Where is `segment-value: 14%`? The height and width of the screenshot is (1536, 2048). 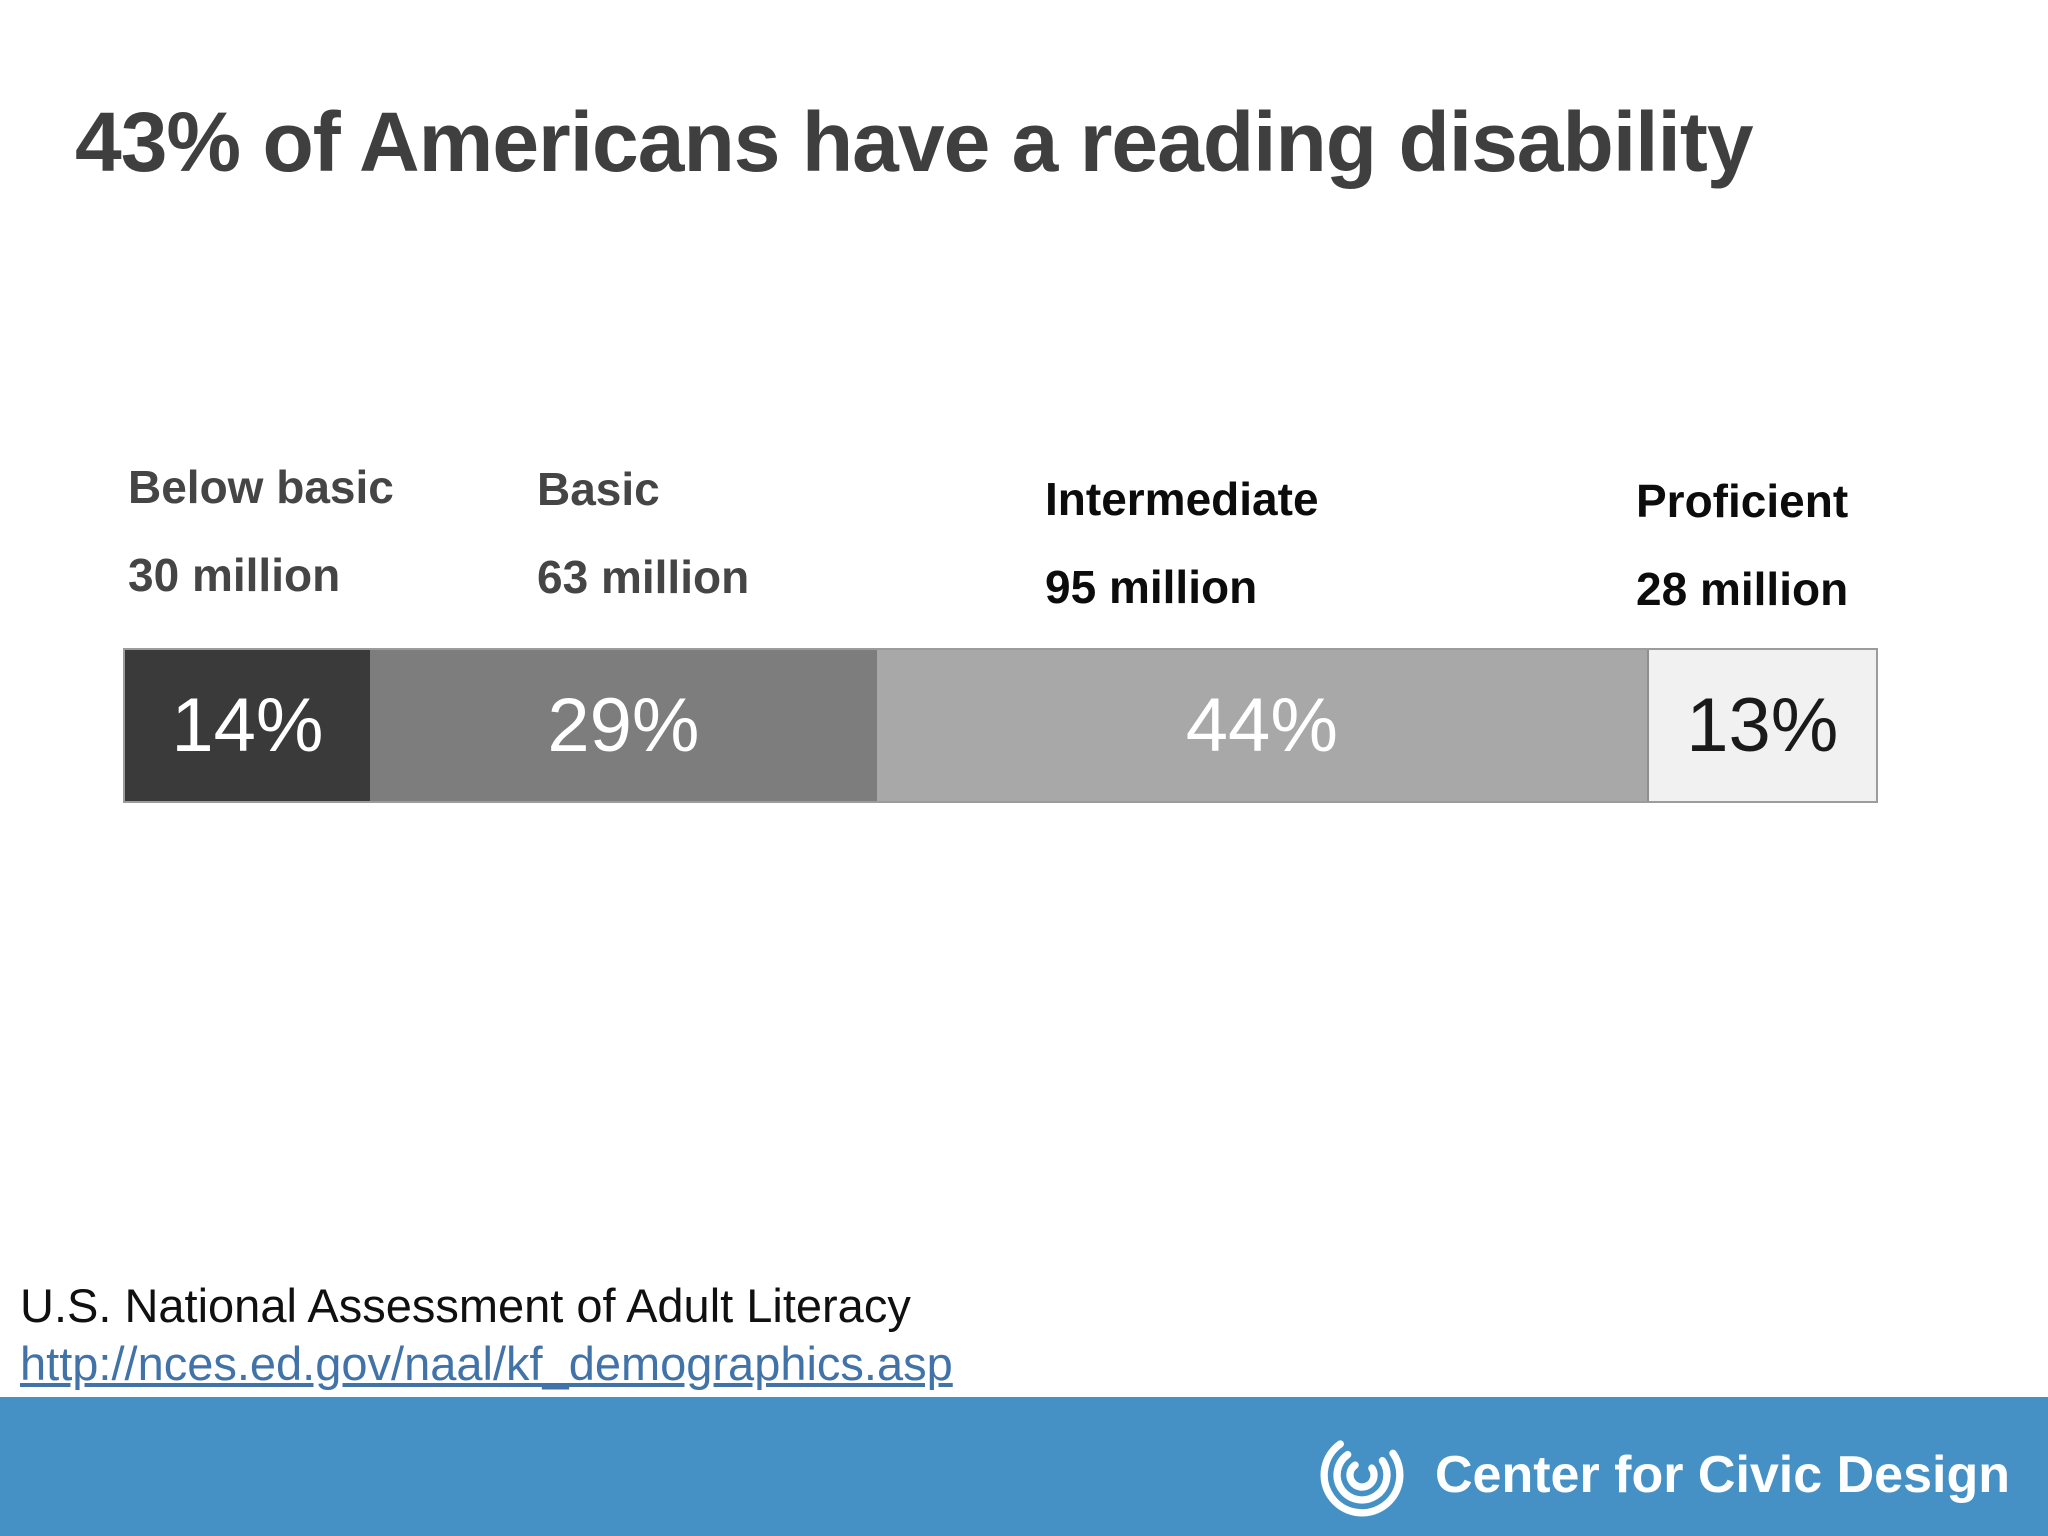
segment-value: 14% is located at coordinates (247, 725).